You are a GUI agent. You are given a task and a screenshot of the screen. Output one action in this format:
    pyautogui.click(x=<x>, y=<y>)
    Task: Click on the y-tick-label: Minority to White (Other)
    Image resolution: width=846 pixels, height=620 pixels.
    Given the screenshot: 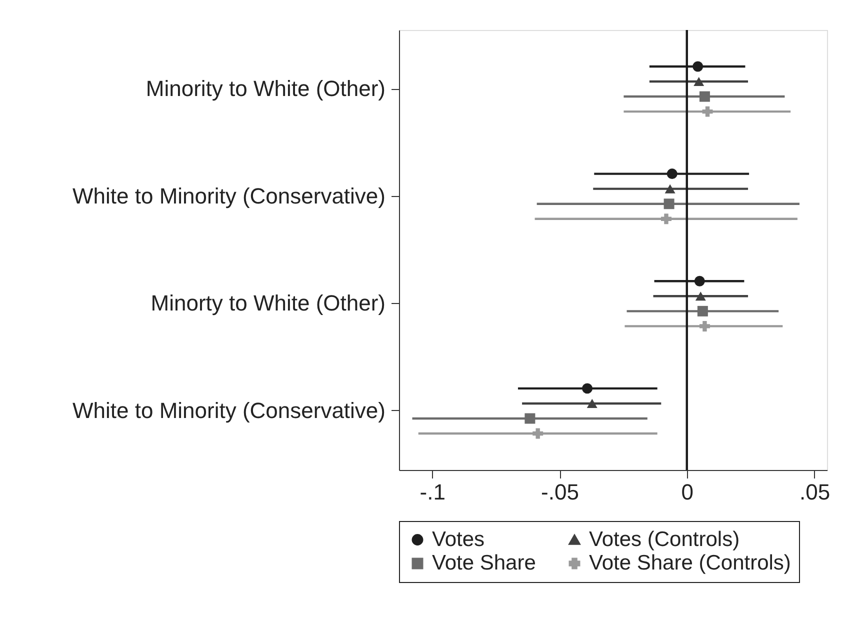 What is the action you would take?
    pyautogui.click(x=266, y=89)
    